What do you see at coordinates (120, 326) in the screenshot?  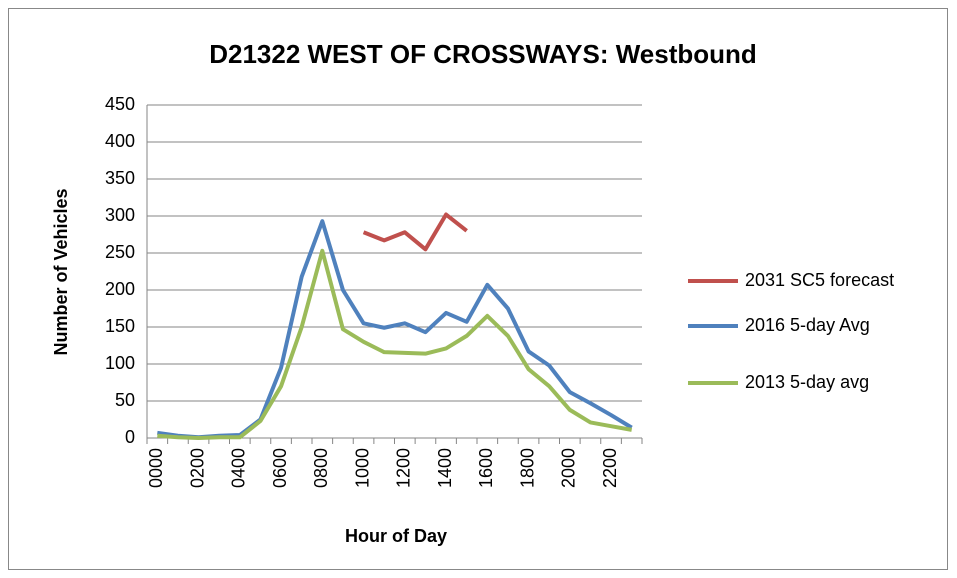 I see `y-tick-label: 150` at bounding box center [120, 326].